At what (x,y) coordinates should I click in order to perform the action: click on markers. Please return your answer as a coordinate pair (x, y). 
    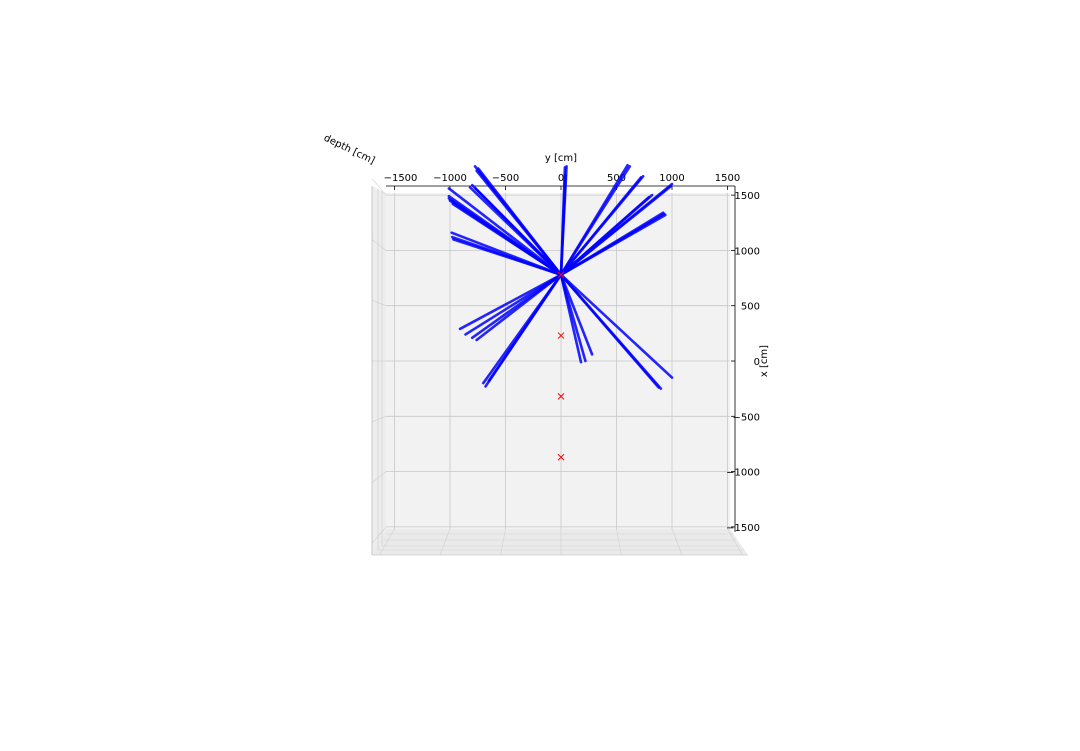
    Looking at the image, I should click on (561, 366).